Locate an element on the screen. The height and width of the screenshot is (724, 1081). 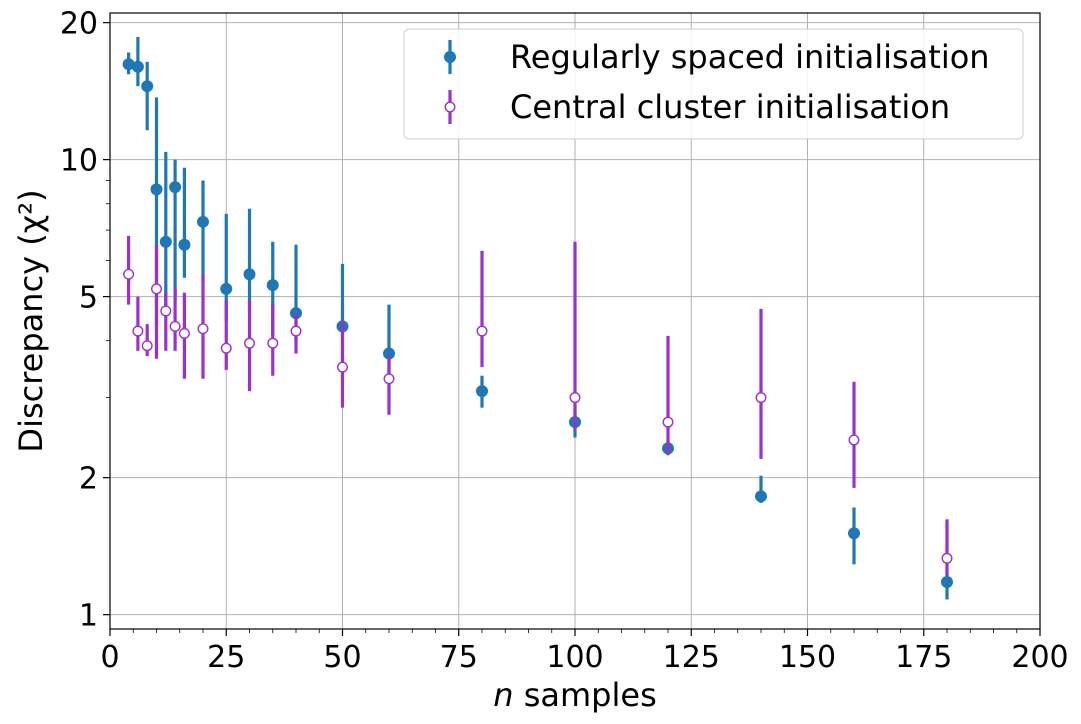
y-tick-label: 20 is located at coordinates (79, 24).